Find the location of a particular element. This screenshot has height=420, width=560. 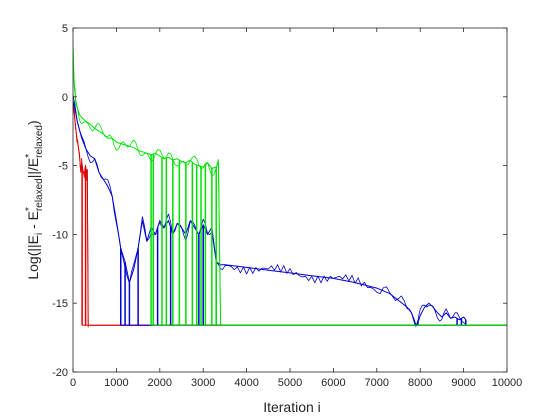

y-tick-label: -10 is located at coordinates (60, 235).